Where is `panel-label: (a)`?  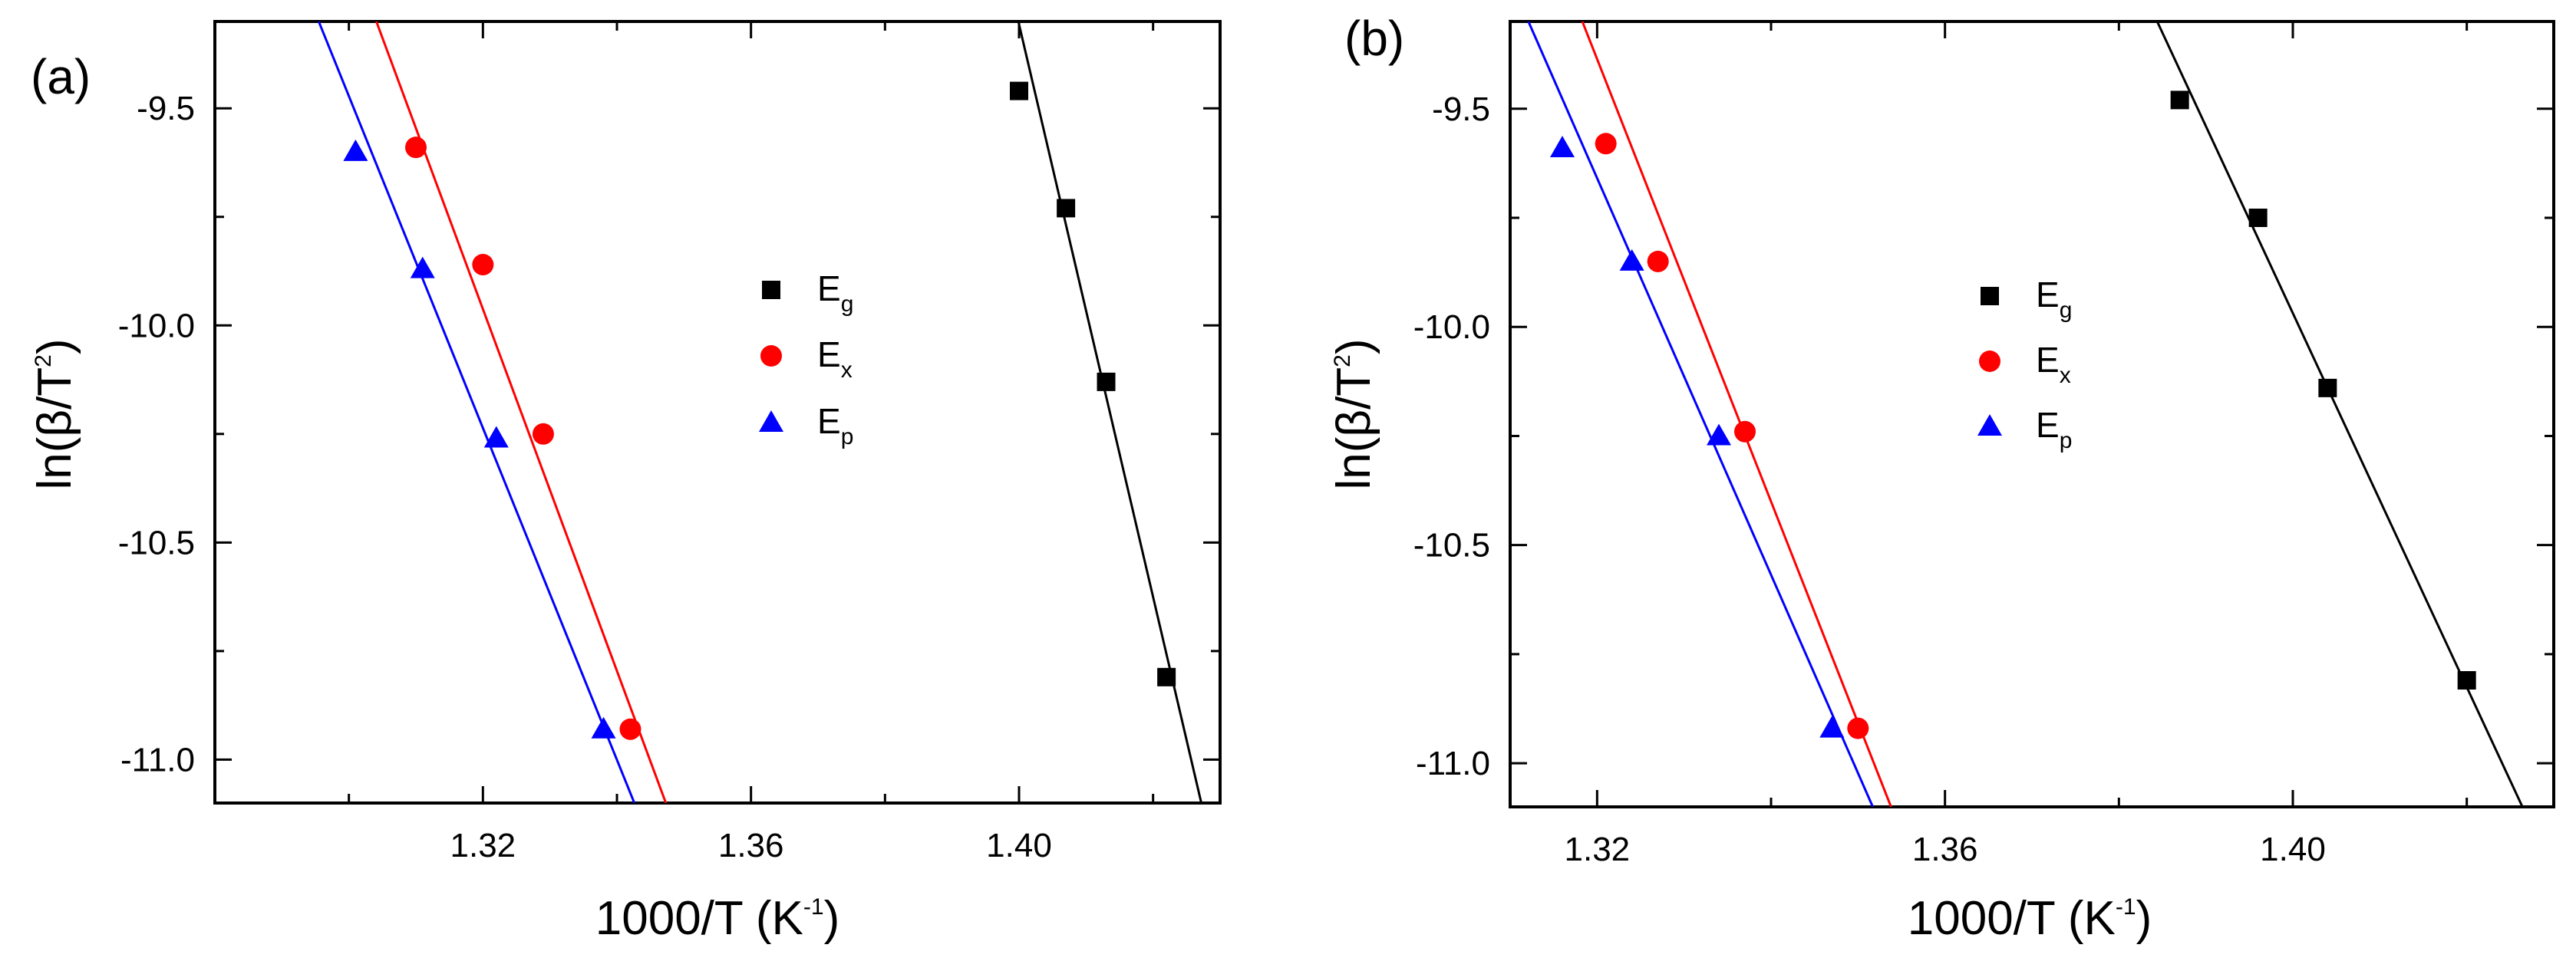 panel-label: (a) is located at coordinates (61, 76).